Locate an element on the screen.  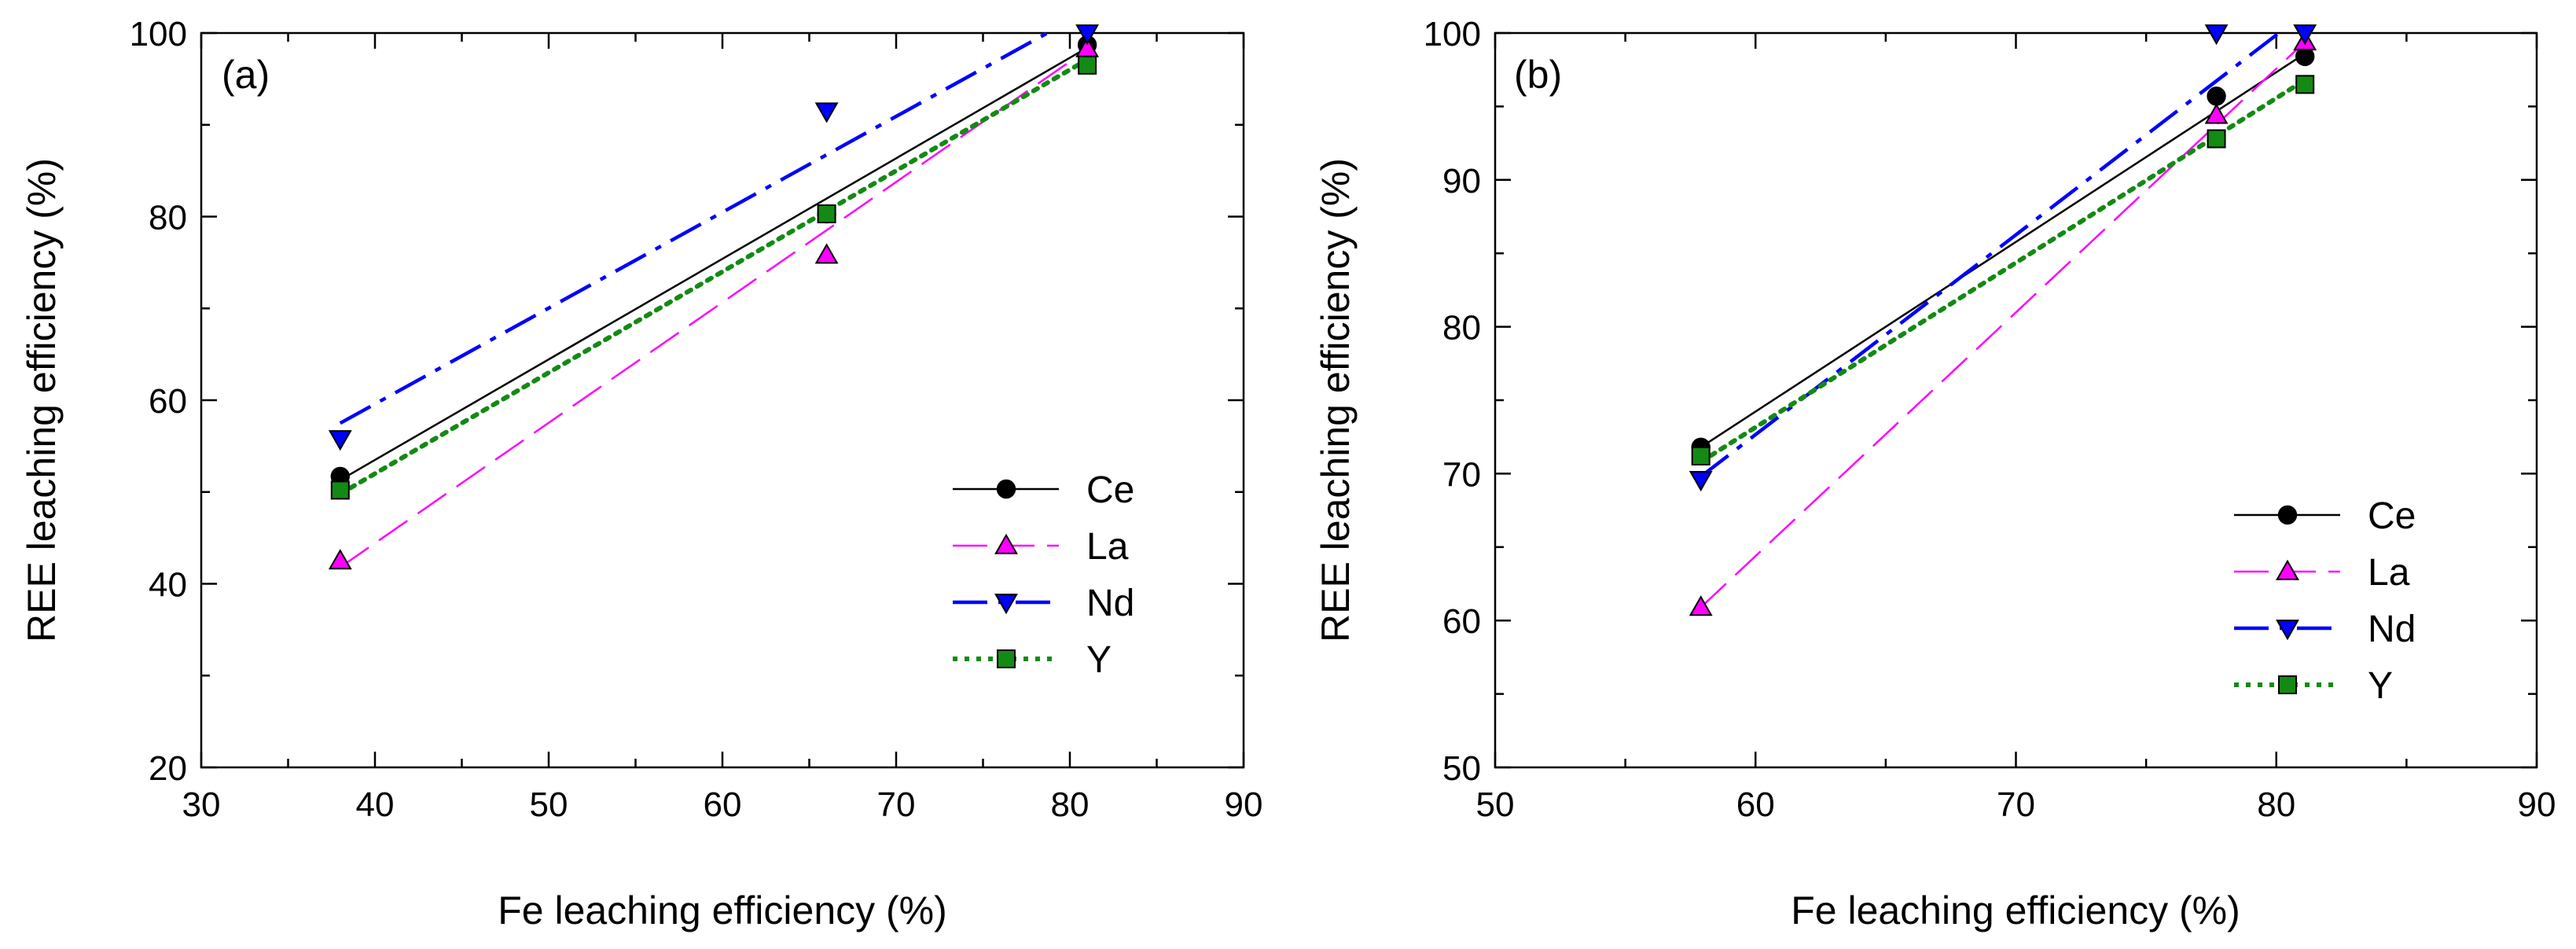
legend-marker-y-b is located at coordinates (2287, 684).